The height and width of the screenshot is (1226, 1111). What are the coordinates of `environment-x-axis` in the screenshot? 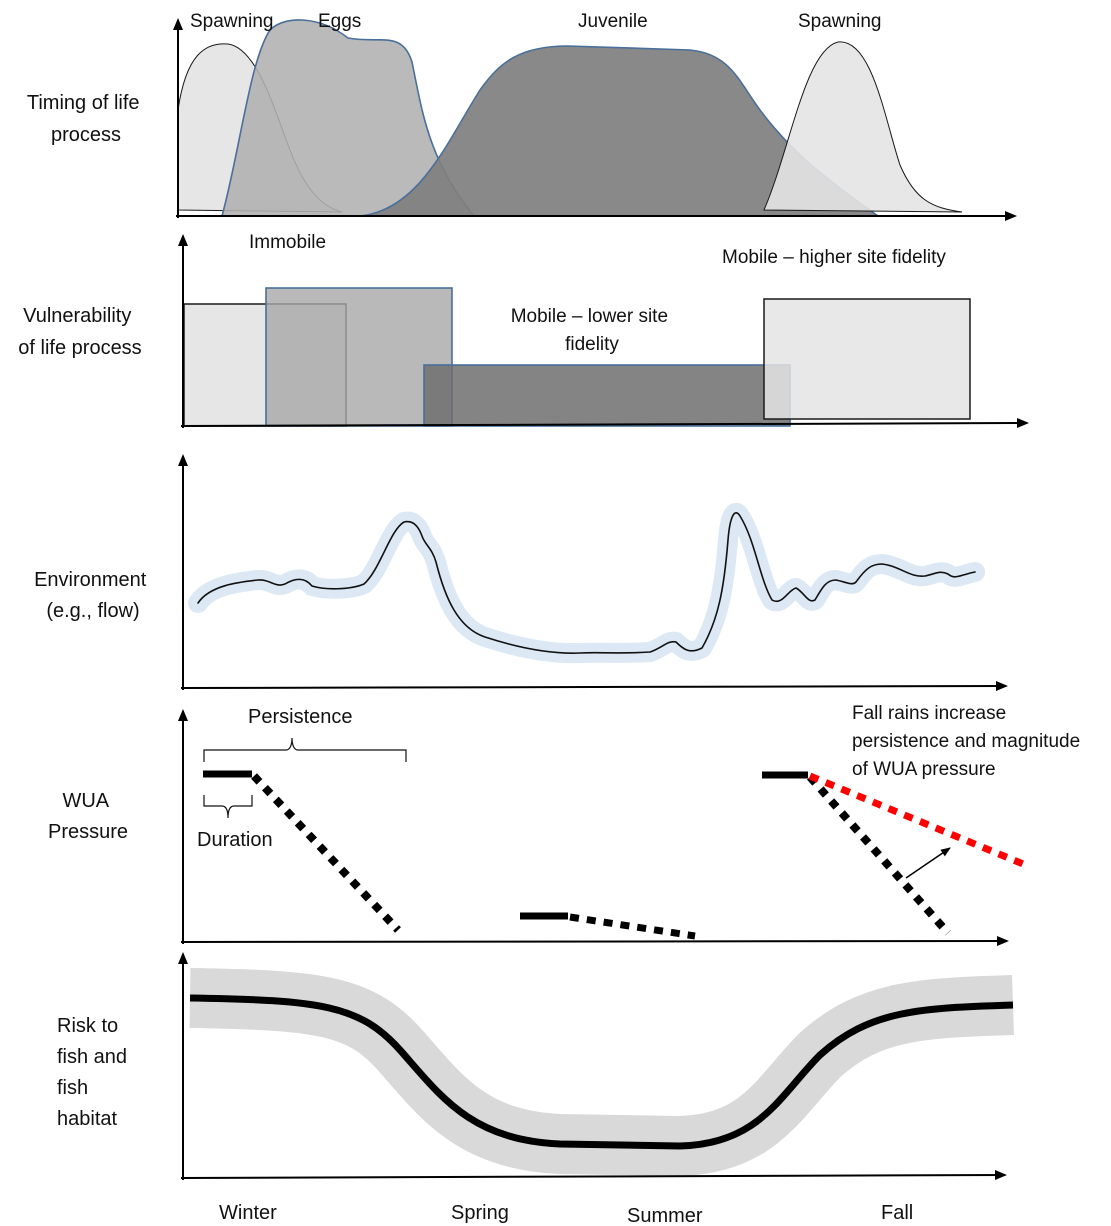 It's located at (594, 686).